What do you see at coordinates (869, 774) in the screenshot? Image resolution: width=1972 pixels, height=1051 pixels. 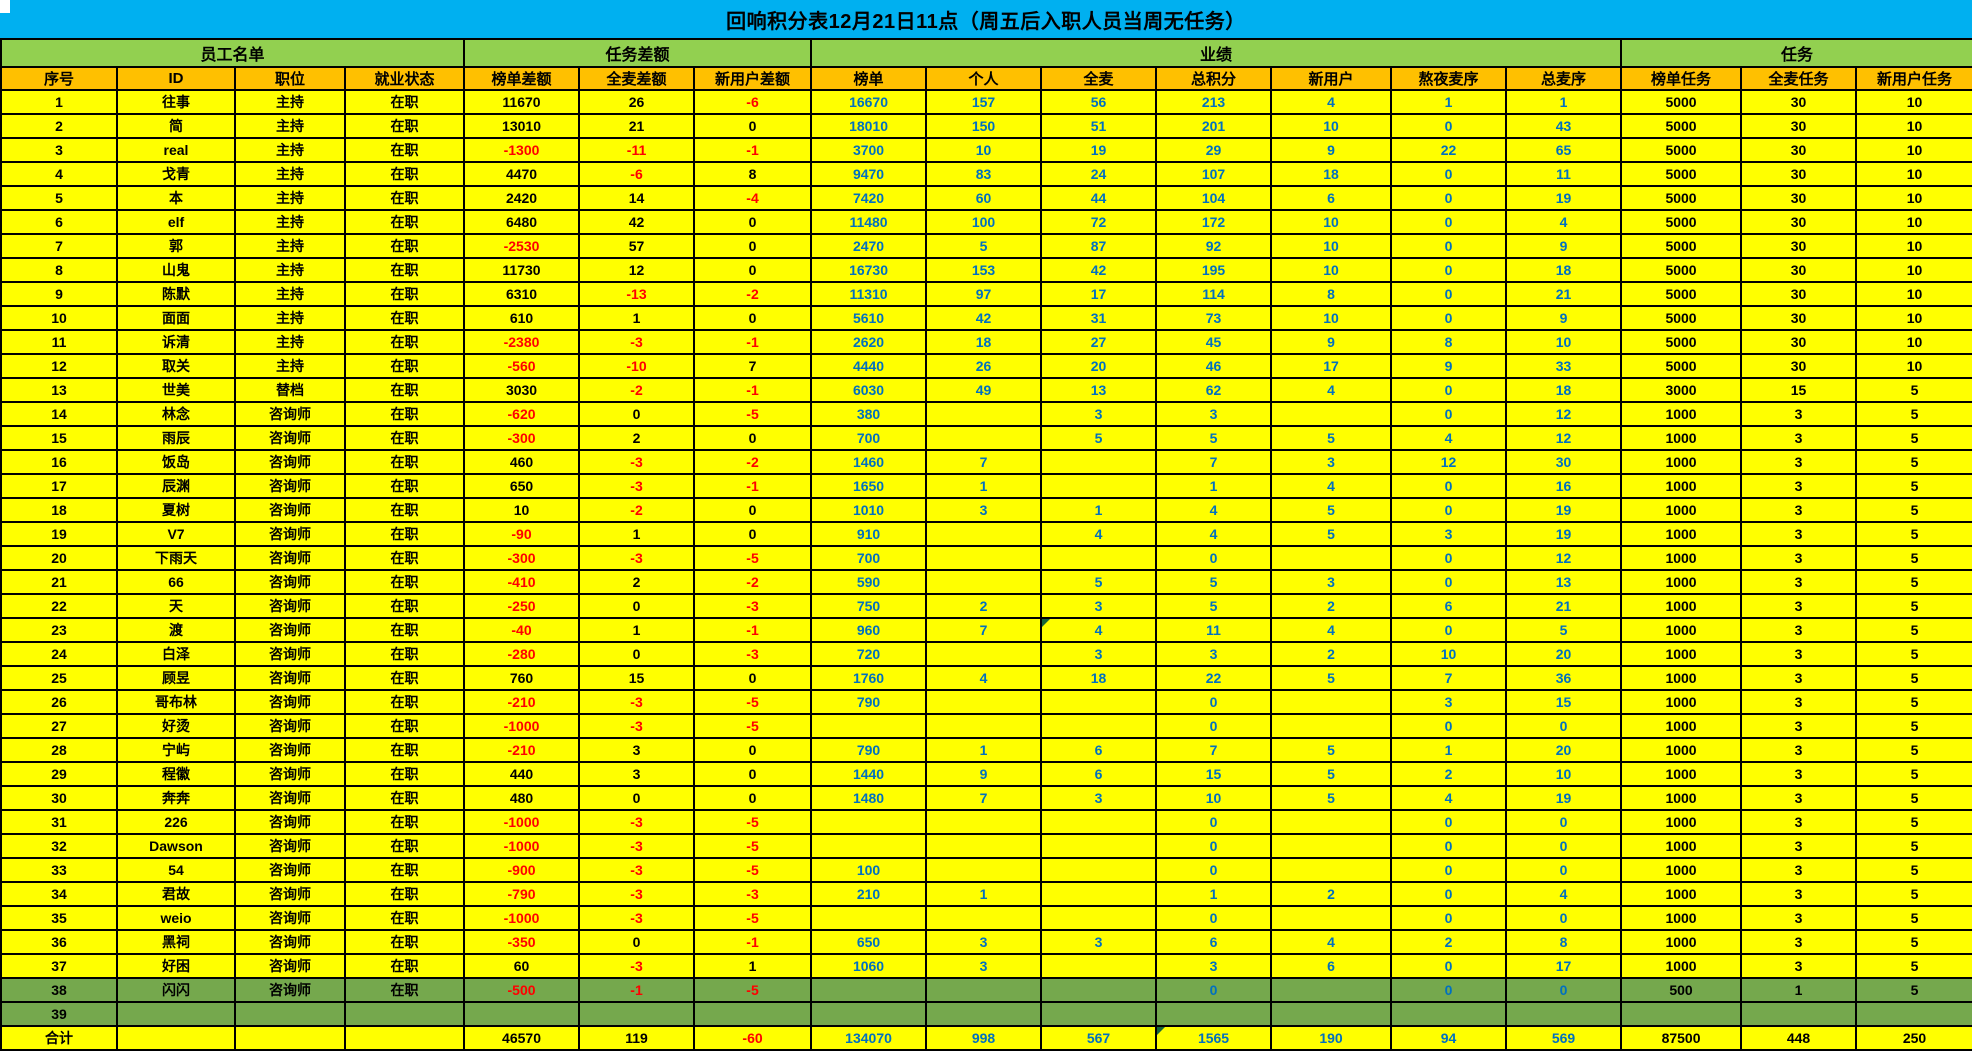 I see `cell-board: 1440` at bounding box center [869, 774].